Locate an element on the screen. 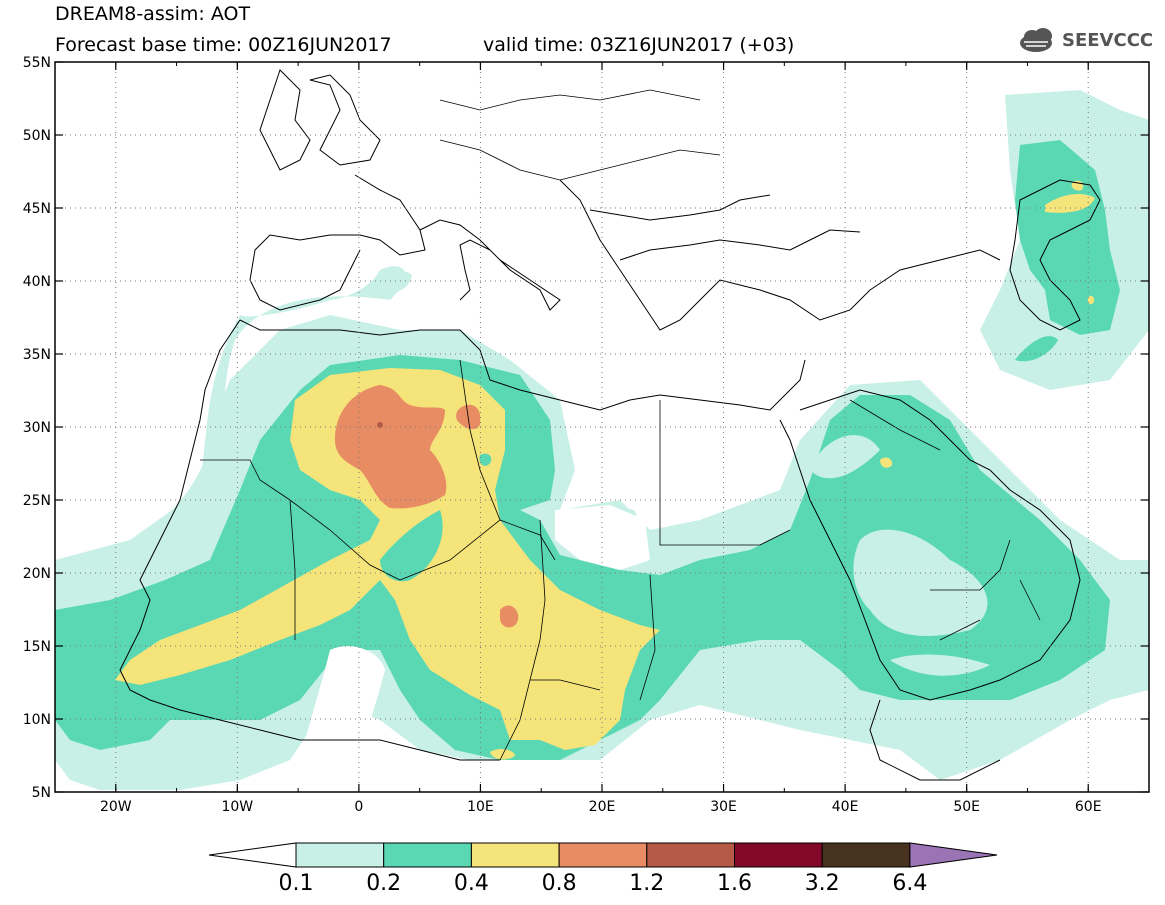  lat-label: 30N is located at coordinates (37, 428).